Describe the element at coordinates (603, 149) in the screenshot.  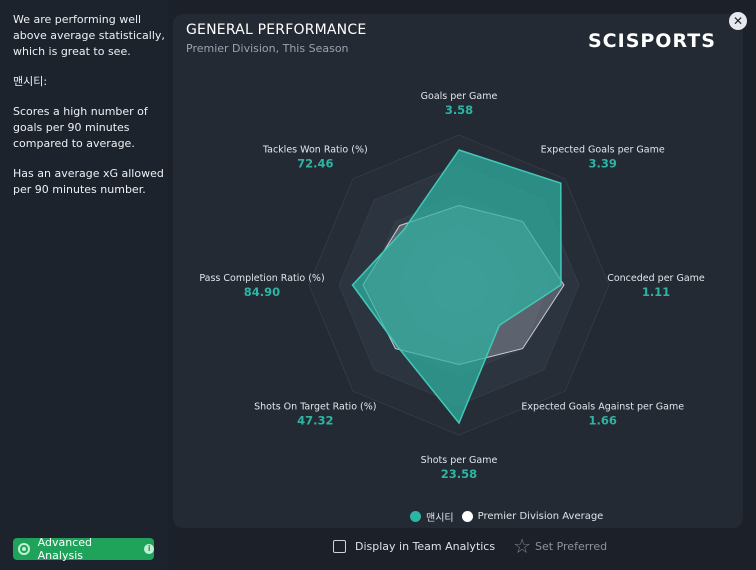
I see `axis-label: Expected Goals per Game` at that location.